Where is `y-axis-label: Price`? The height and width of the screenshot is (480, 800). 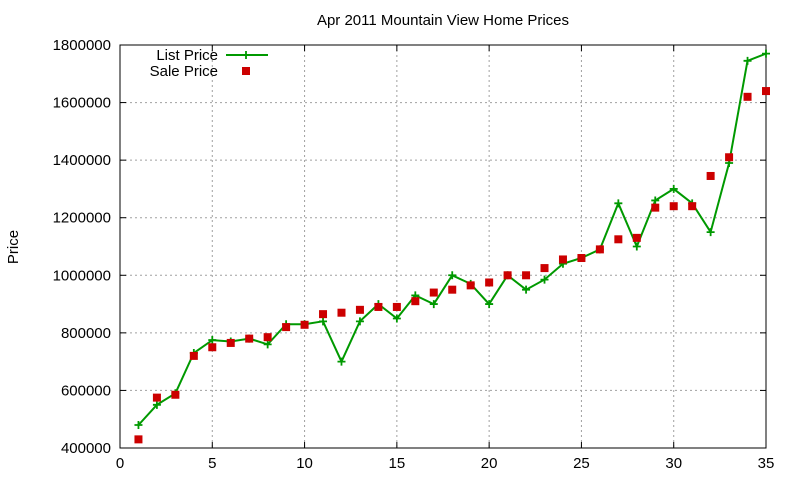
y-axis-label: Price is located at coordinates (13, 247).